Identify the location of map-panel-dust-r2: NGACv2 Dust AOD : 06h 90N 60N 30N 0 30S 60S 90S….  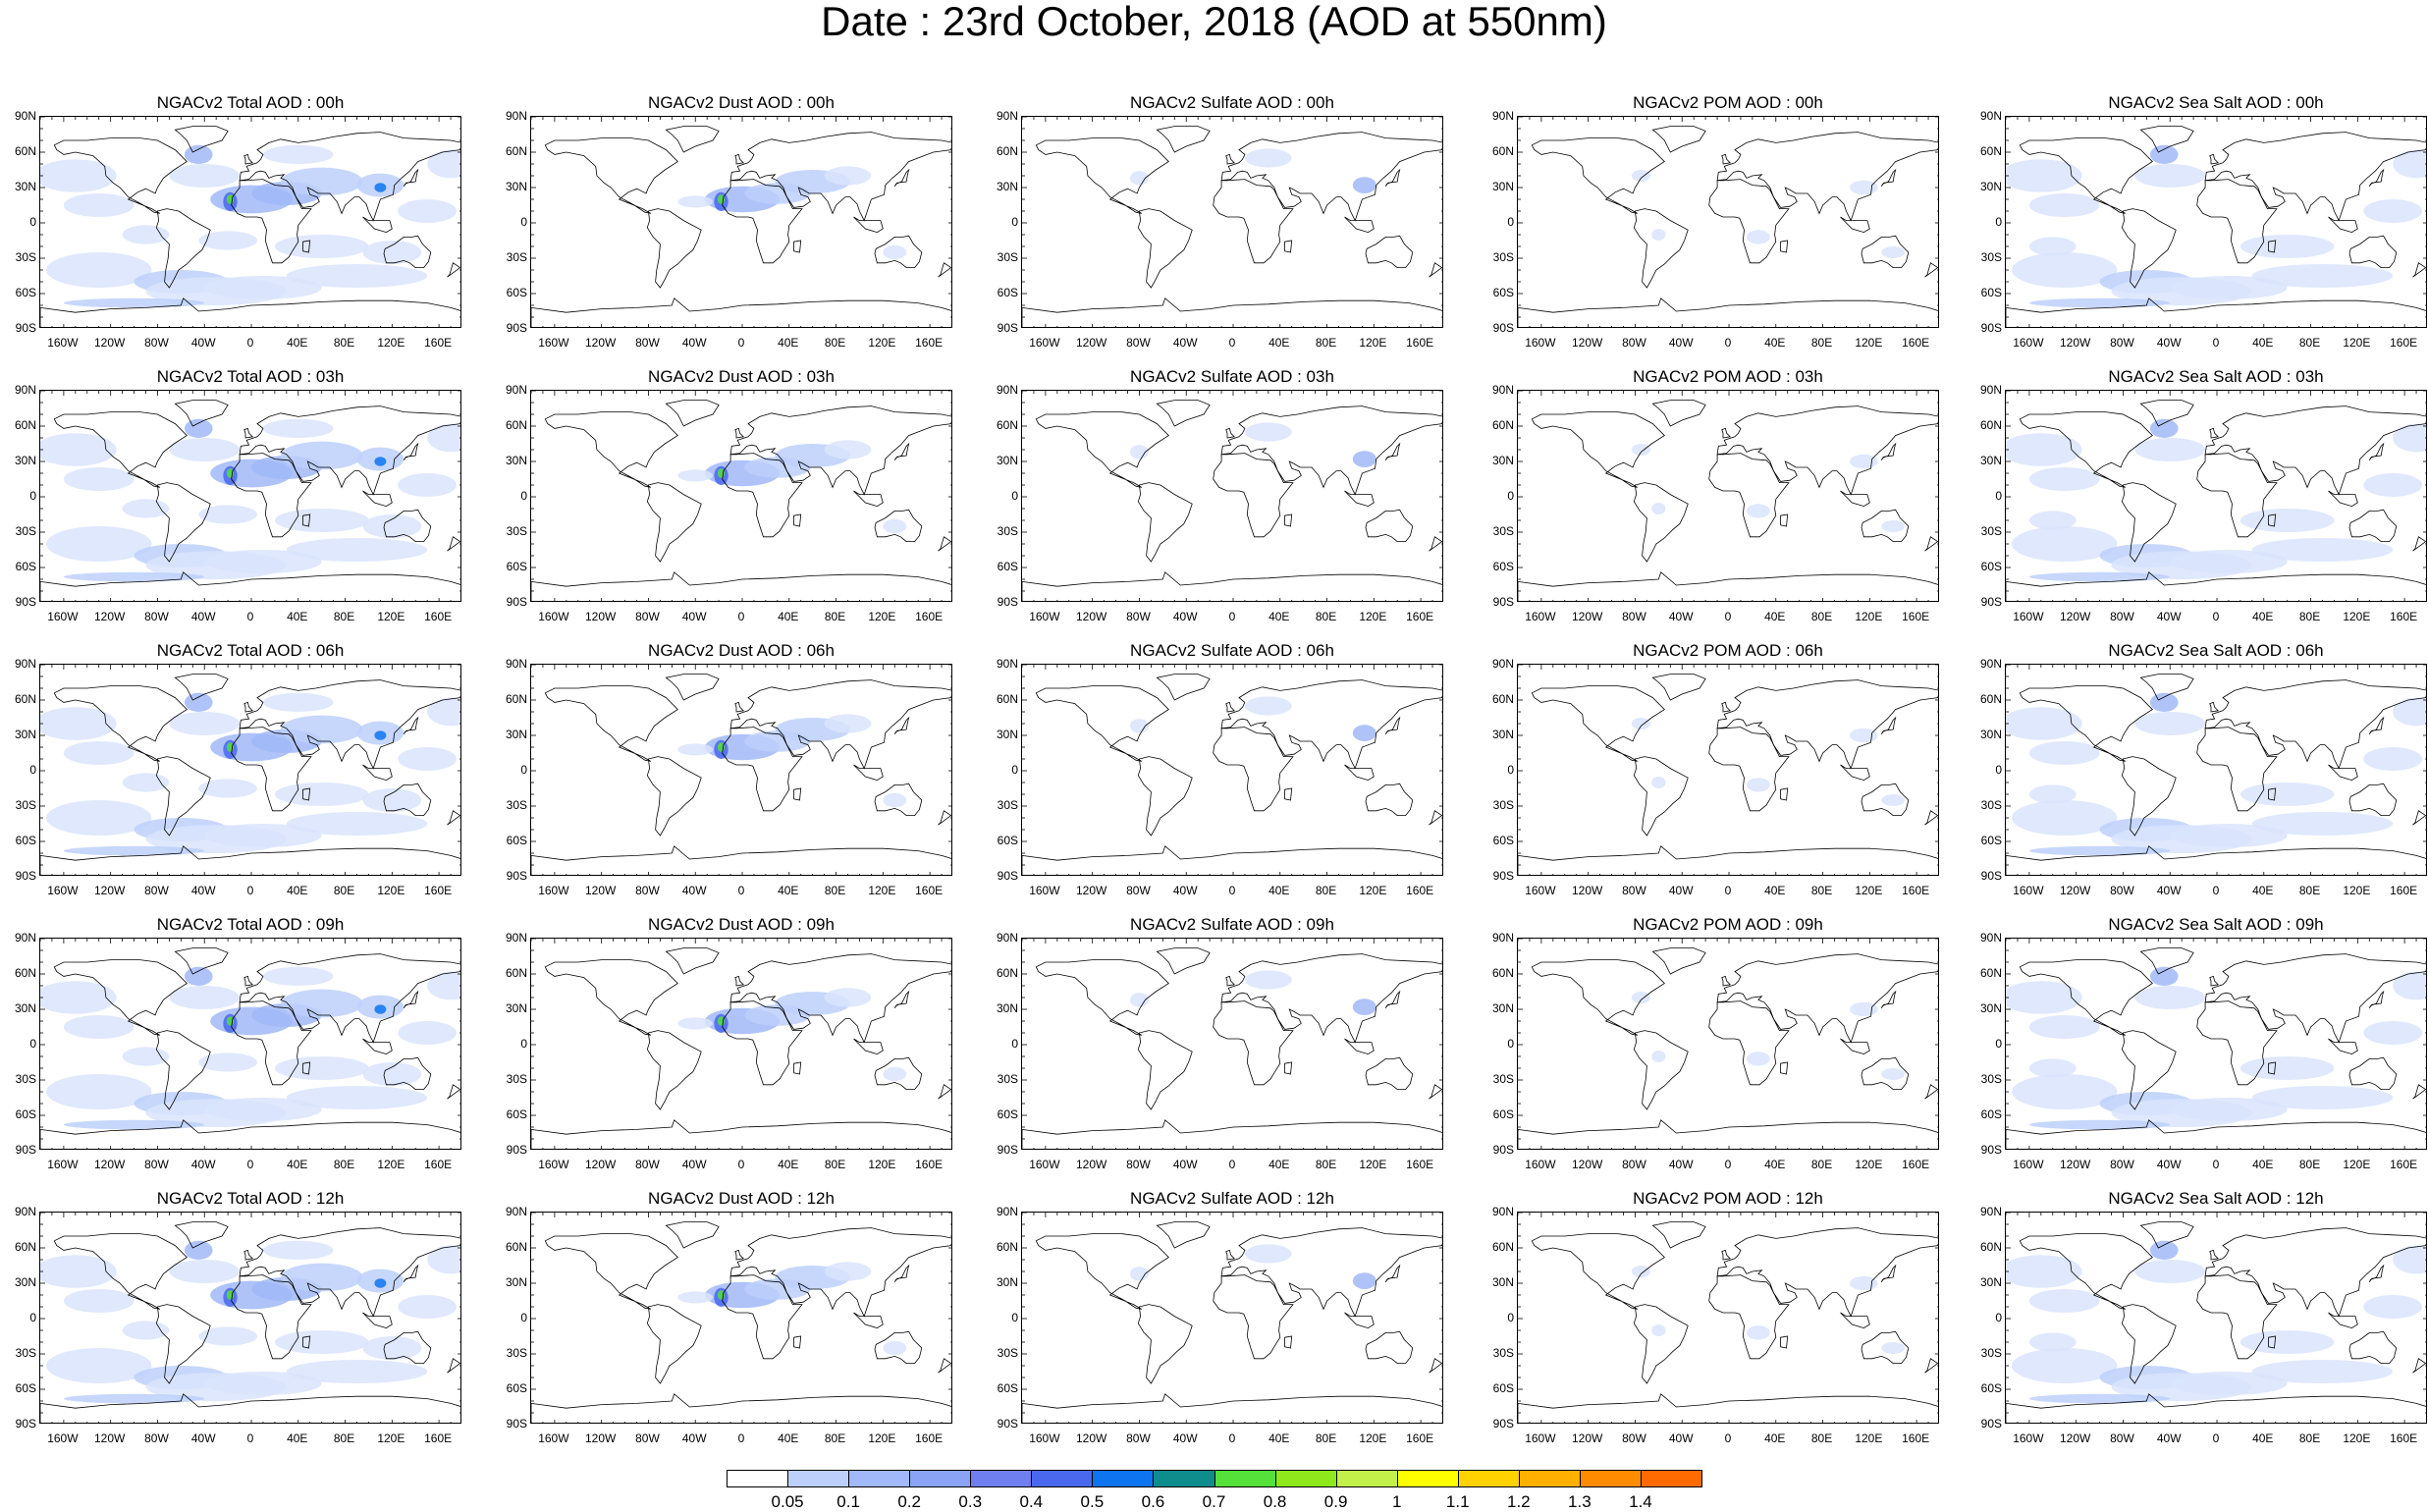
(729, 780).